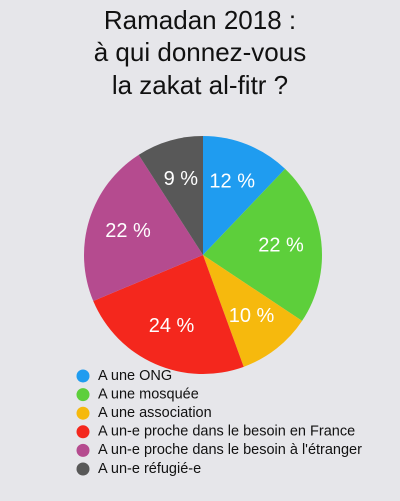  What do you see at coordinates (172, 326) in the screenshot?
I see `value-label: 24 %` at bounding box center [172, 326].